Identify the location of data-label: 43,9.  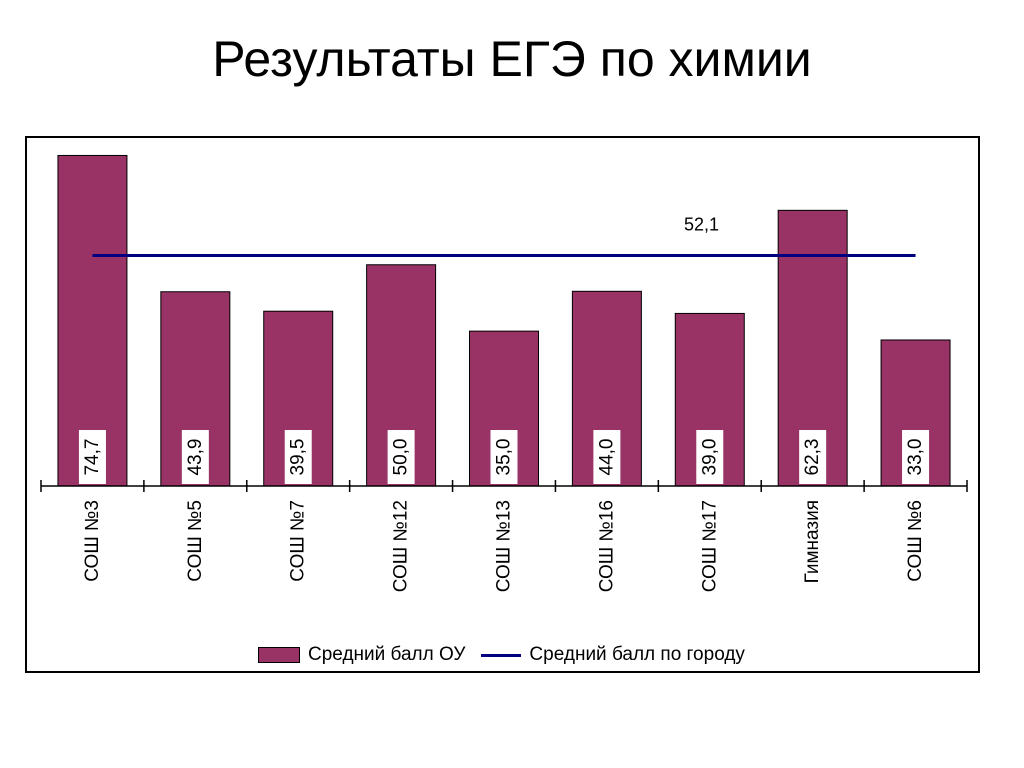
(195, 457).